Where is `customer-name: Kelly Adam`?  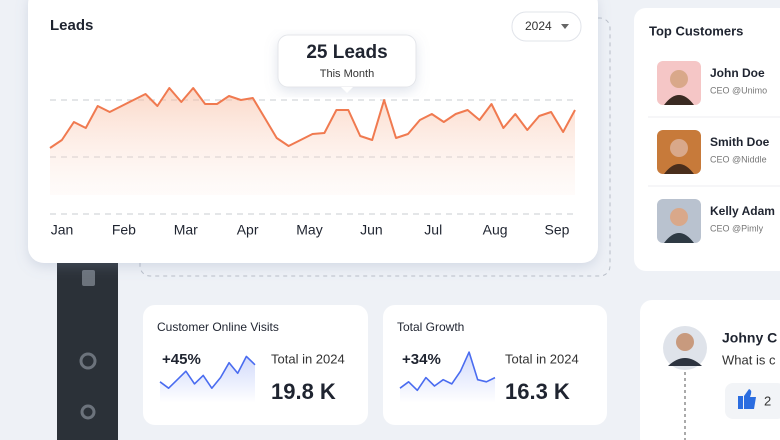
customer-name: Kelly Adam is located at coordinates (742, 211).